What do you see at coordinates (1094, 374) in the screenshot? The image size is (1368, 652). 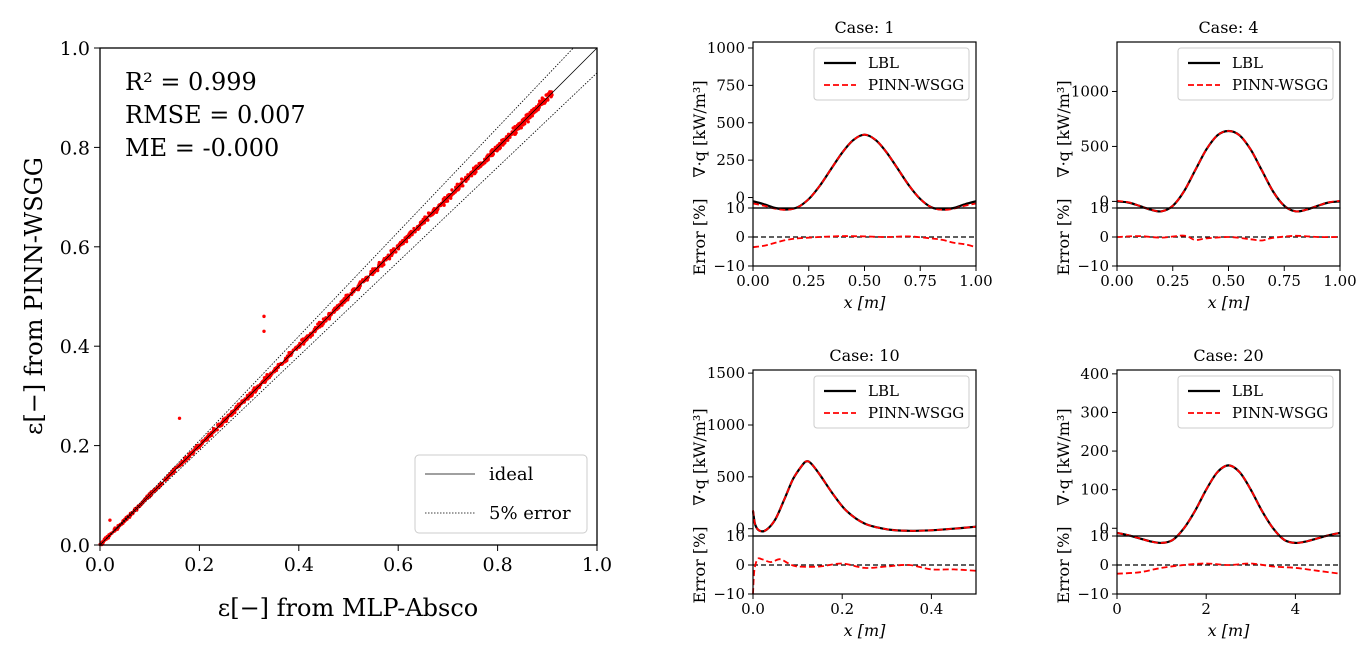 I see `ytick-label: 400` at bounding box center [1094, 374].